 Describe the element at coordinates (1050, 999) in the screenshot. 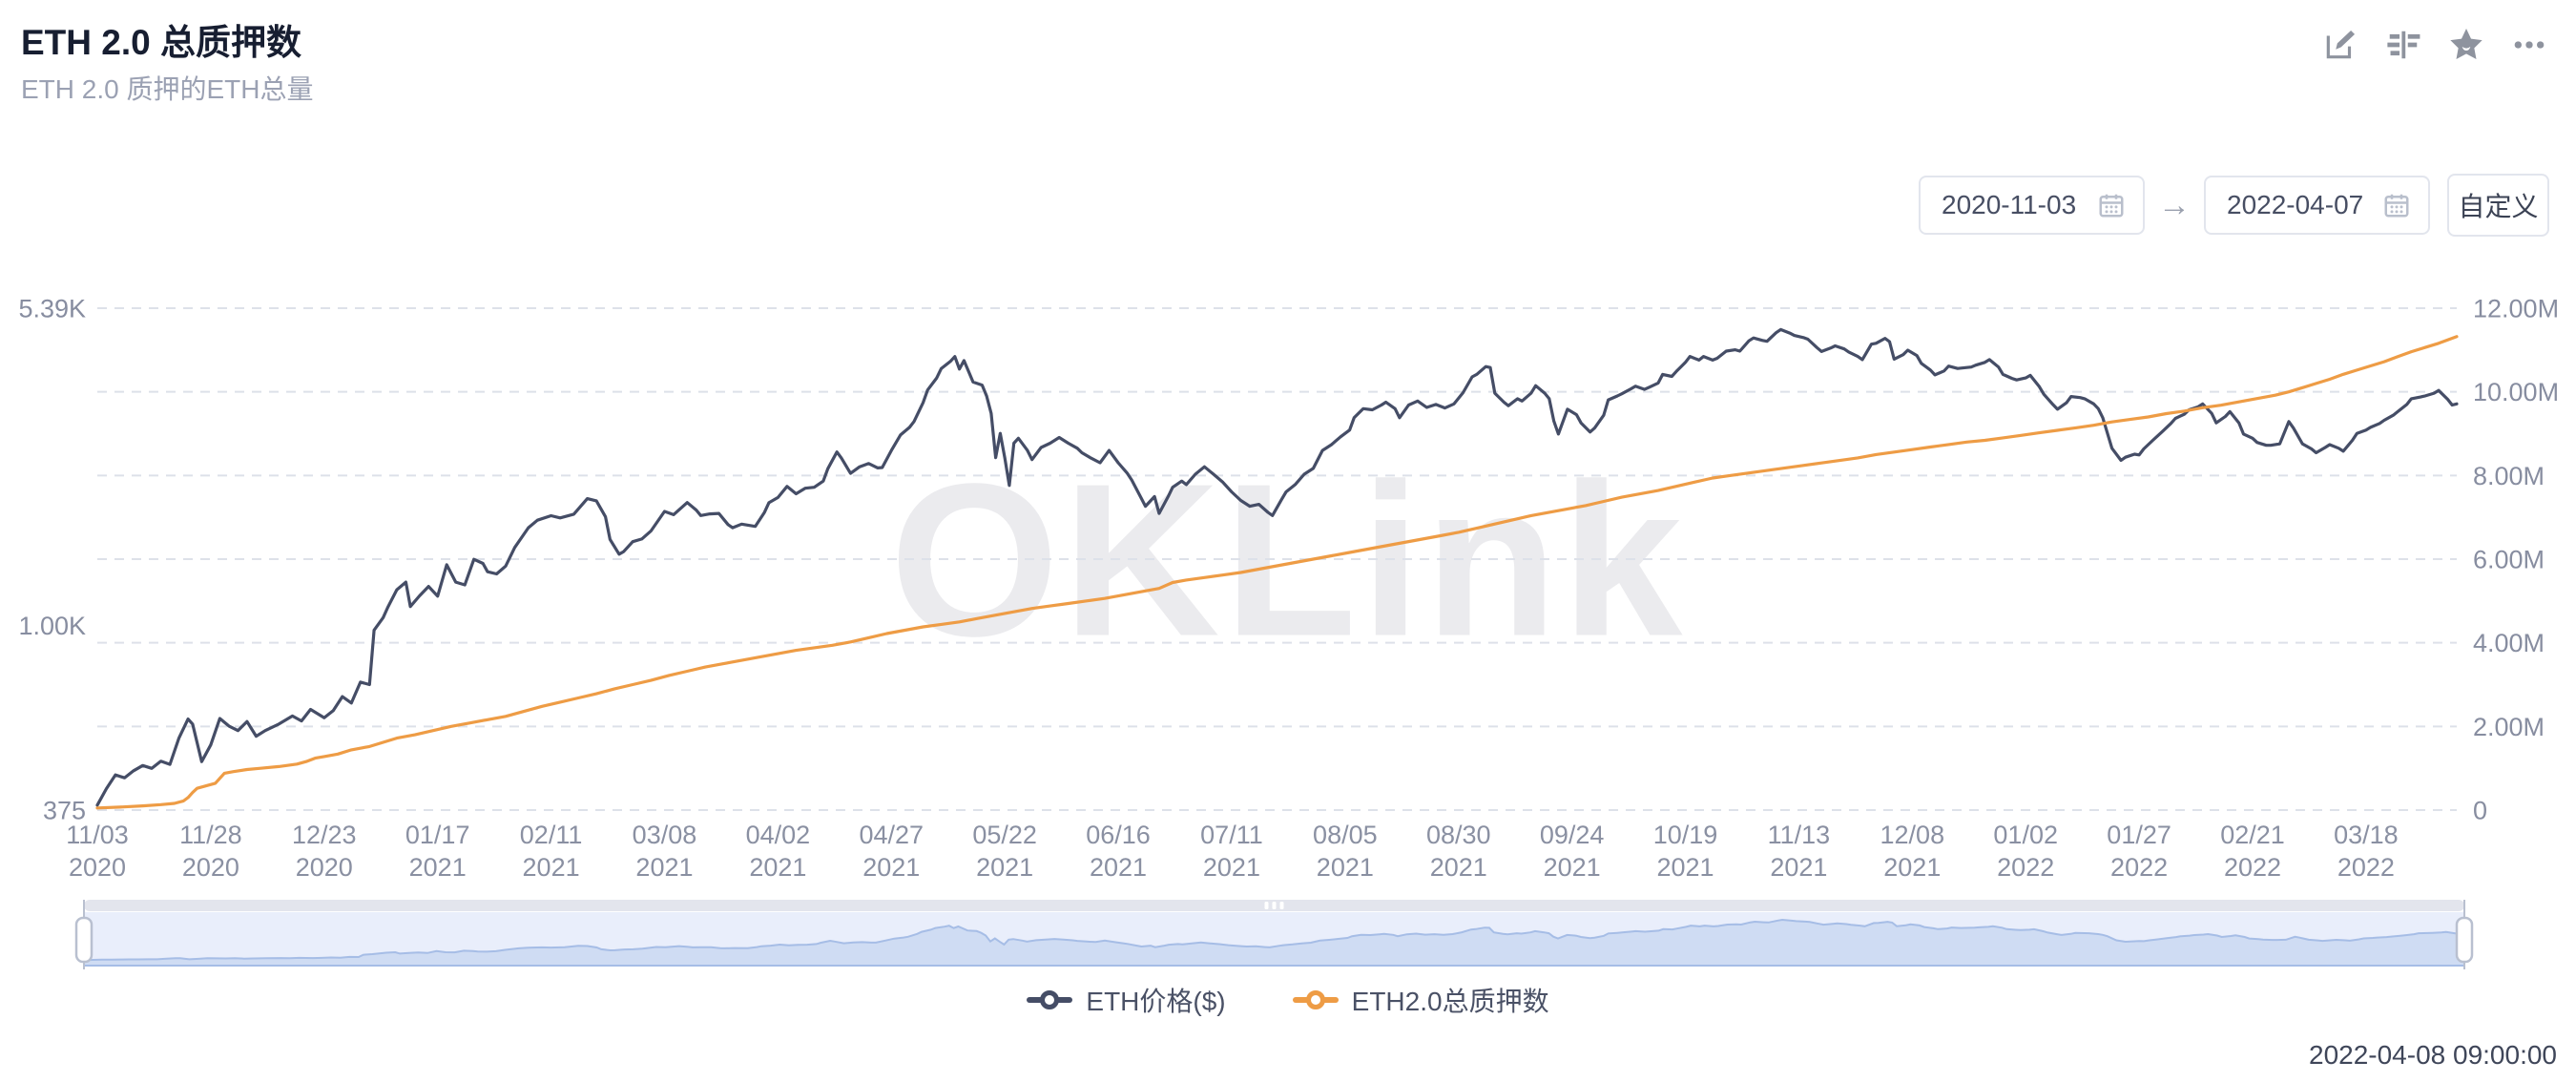

I see `legend-marker-eth-price` at that location.